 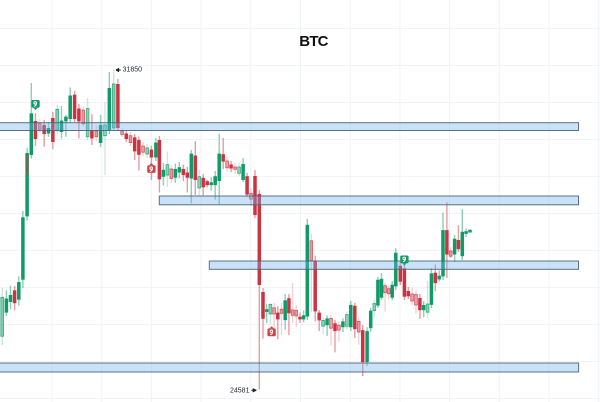 What do you see at coordinates (133, 69) in the screenshot?
I see `svg-text: 31850` at bounding box center [133, 69].